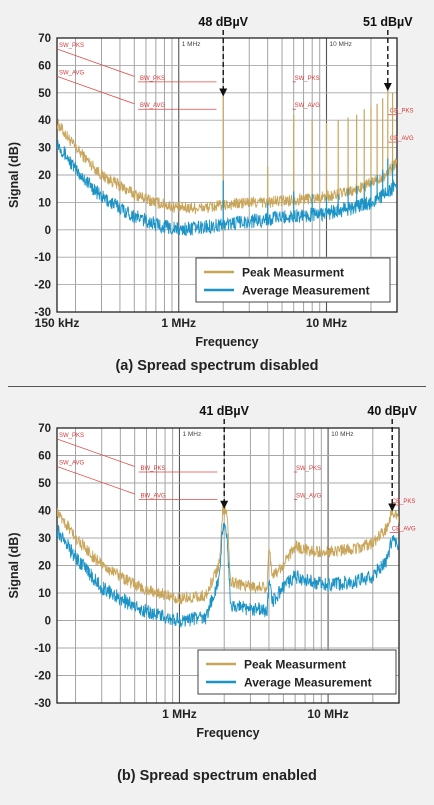 Image resolution: width=434 pixels, height=805 pixels. I want to click on caption-b: (b) Spread spectrum enabled, so click(217, 776).